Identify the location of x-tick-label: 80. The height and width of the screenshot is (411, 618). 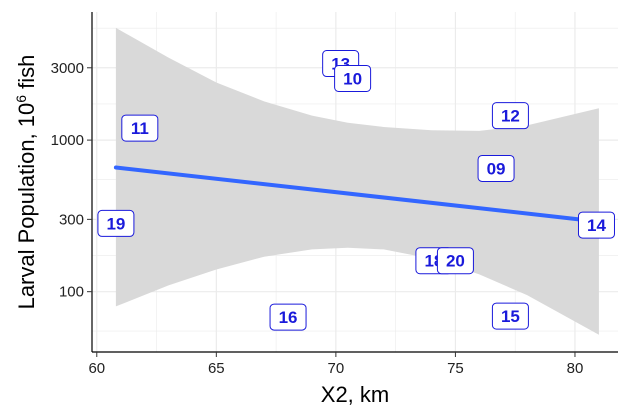
(575, 368).